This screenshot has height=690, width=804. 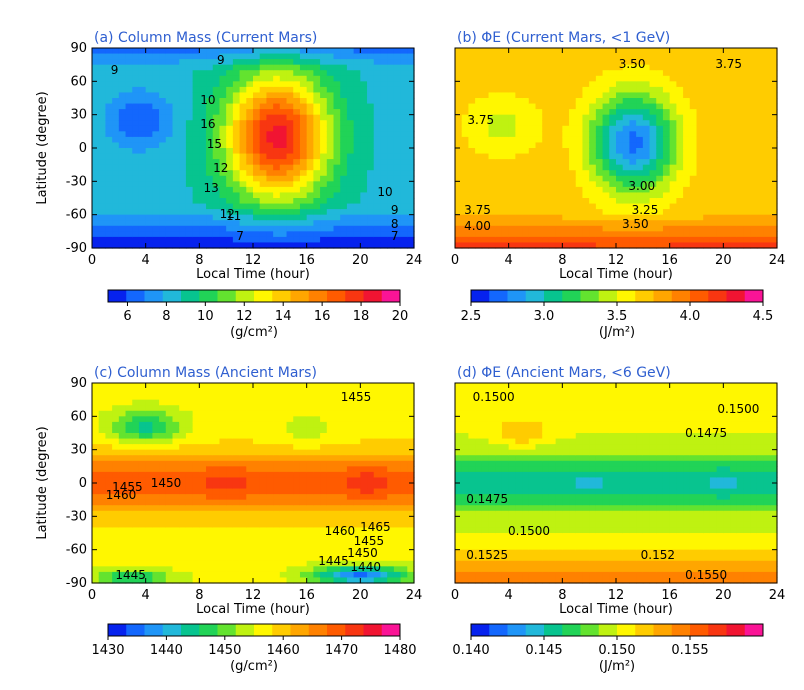 I want to click on contour-label: 13, so click(x=210, y=188).